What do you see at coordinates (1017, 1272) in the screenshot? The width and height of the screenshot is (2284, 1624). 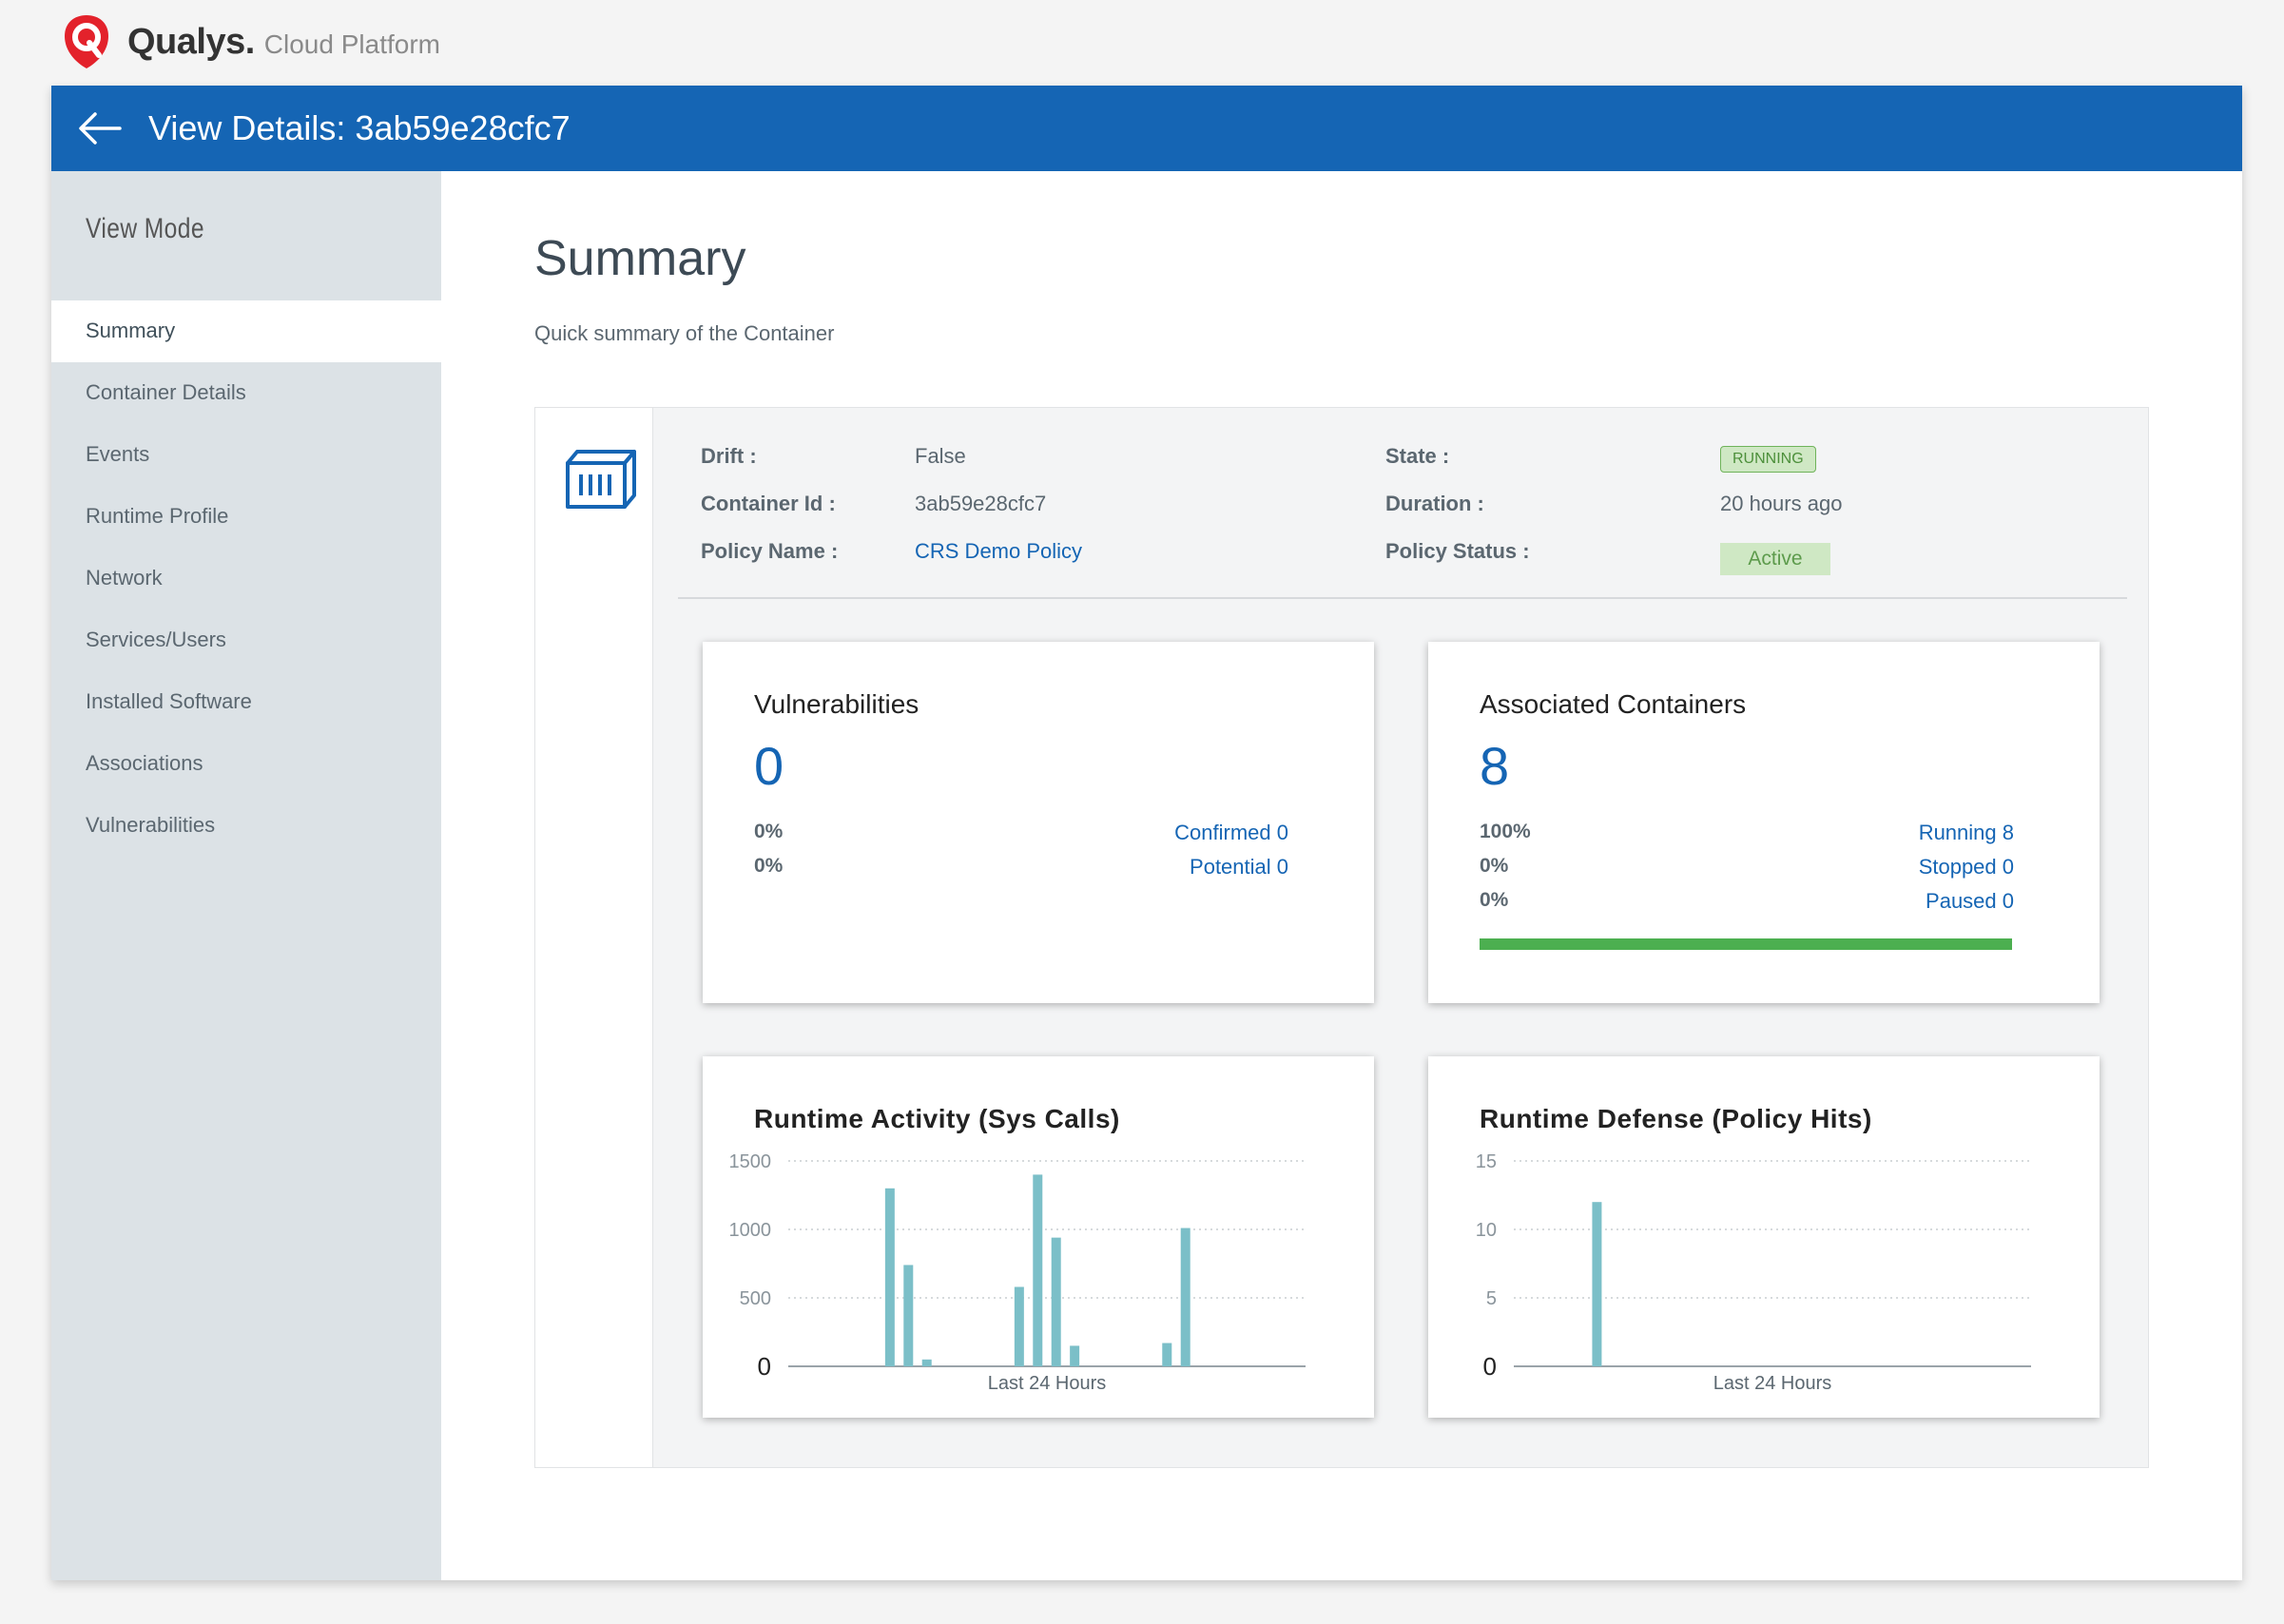 I see `runtime-activity-chart: 0 500 1000 1500 Last 24 Hours` at bounding box center [1017, 1272].